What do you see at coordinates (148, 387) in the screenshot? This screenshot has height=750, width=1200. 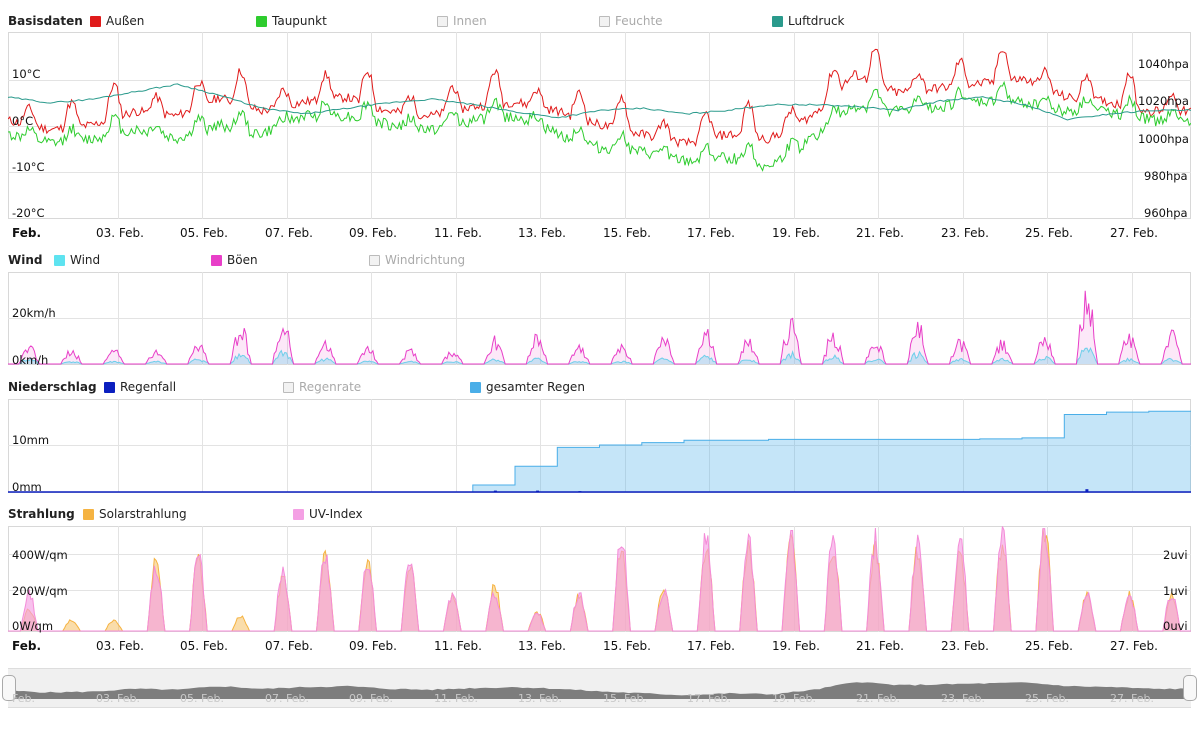 I see `legend-label: Regenfall` at bounding box center [148, 387].